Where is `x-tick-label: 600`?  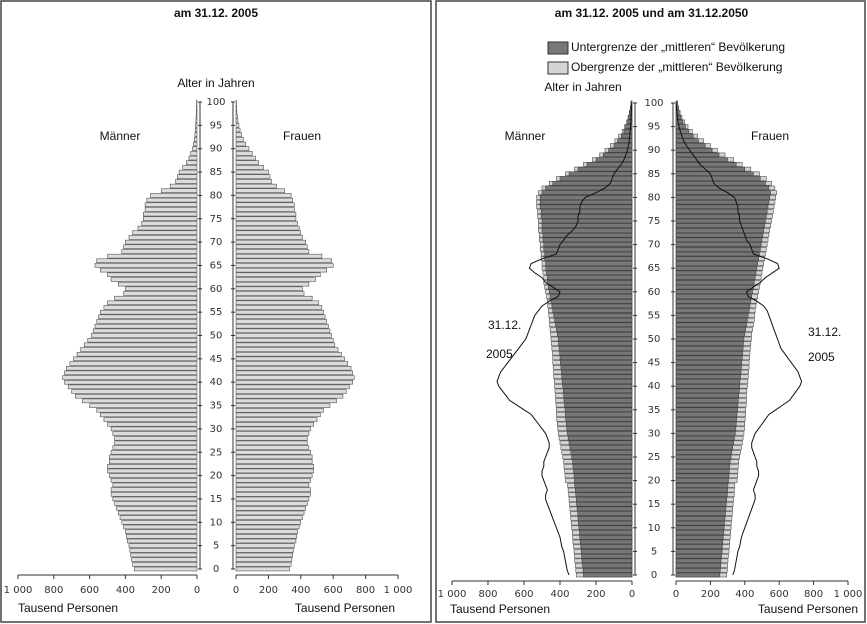
x-tick-label: 600 is located at coordinates (523, 594).